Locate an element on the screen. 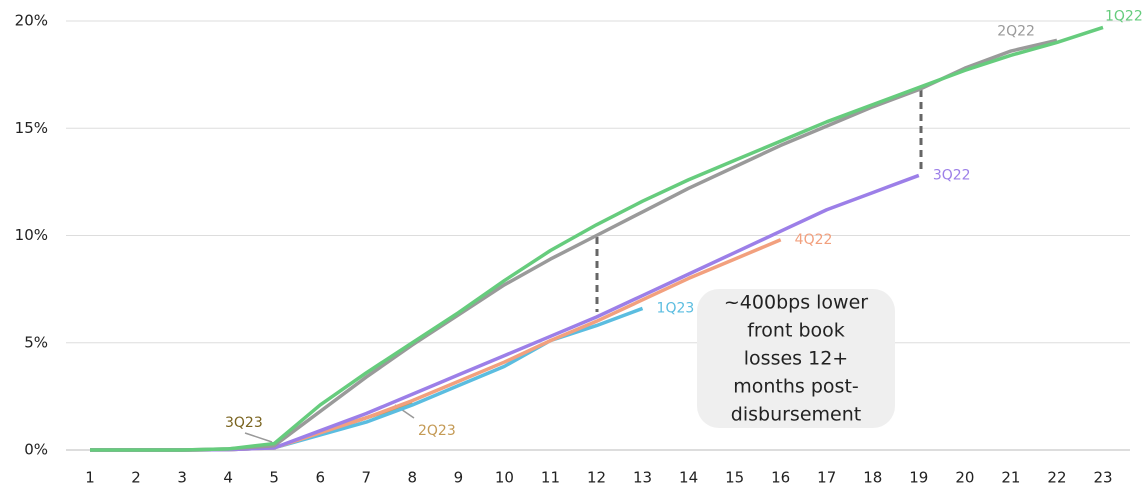 This screenshot has width=1146, height=504. annotation-text: ~400bps lower is located at coordinates (796, 303).